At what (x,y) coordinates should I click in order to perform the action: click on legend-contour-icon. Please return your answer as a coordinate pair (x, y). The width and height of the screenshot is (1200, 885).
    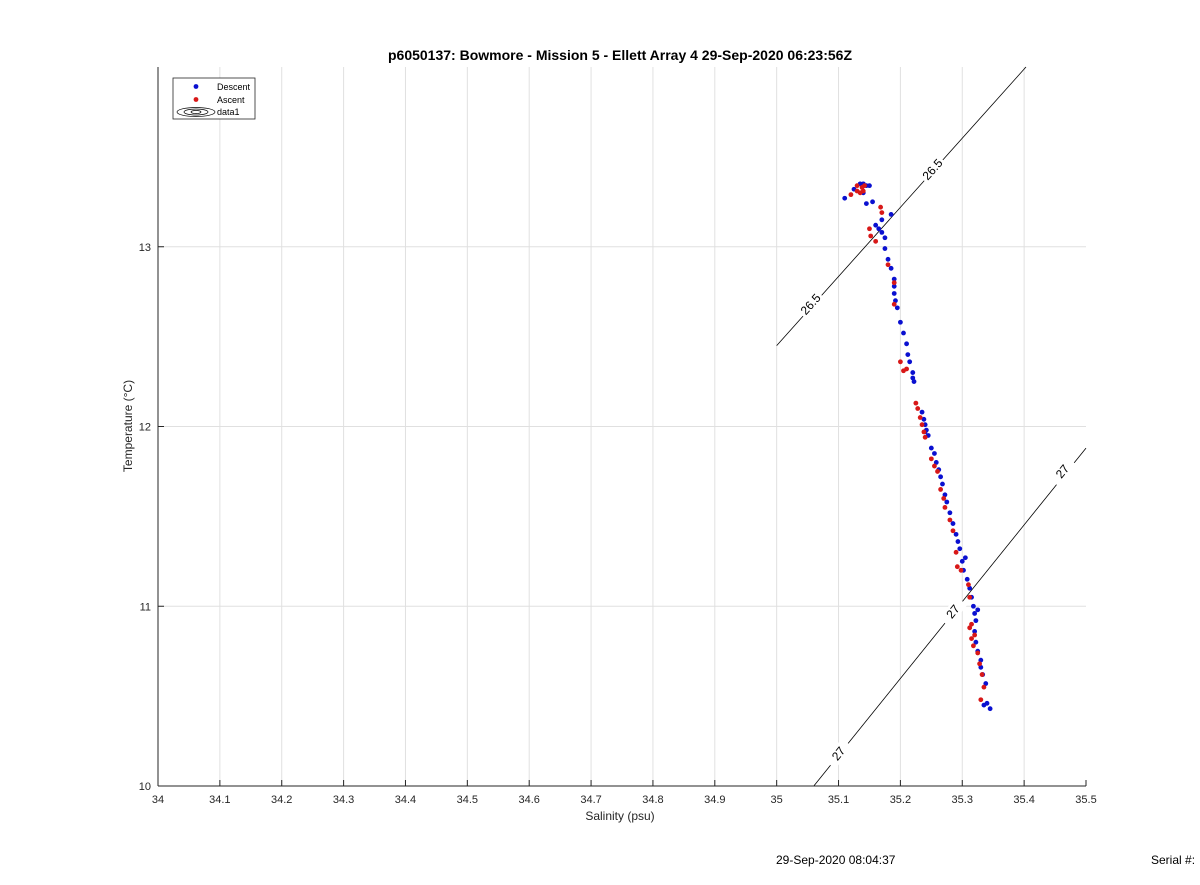
    Looking at the image, I should click on (196, 112).